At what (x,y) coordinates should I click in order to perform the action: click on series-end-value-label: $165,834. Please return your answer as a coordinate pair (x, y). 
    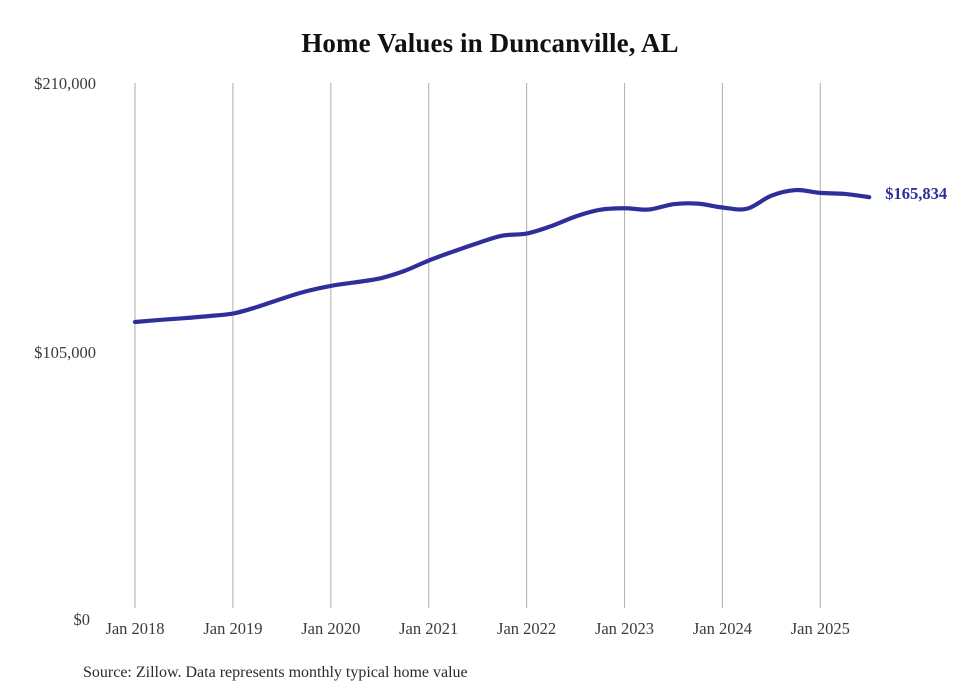
    Looking at the image, I should click on (916, 194).